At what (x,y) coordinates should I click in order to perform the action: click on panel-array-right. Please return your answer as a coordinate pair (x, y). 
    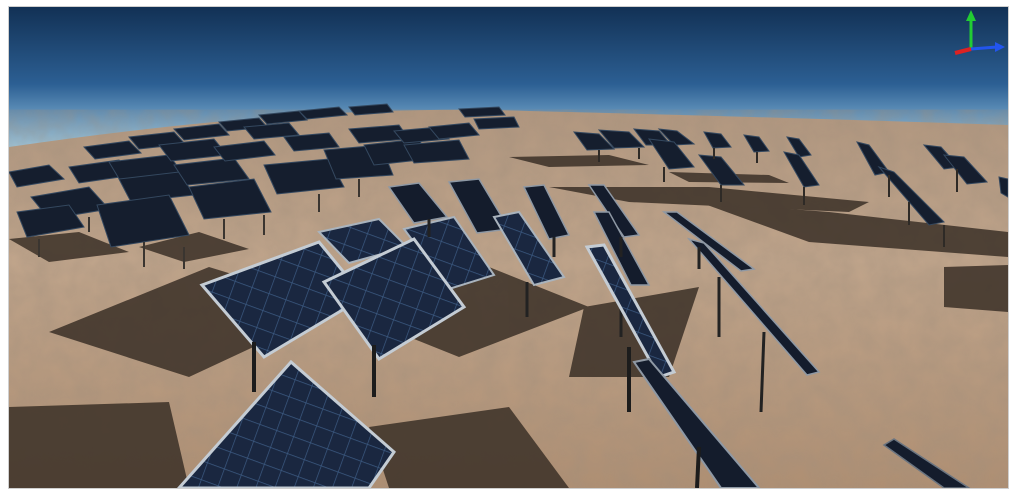
    Looking at the image, I should click on (790, 177).